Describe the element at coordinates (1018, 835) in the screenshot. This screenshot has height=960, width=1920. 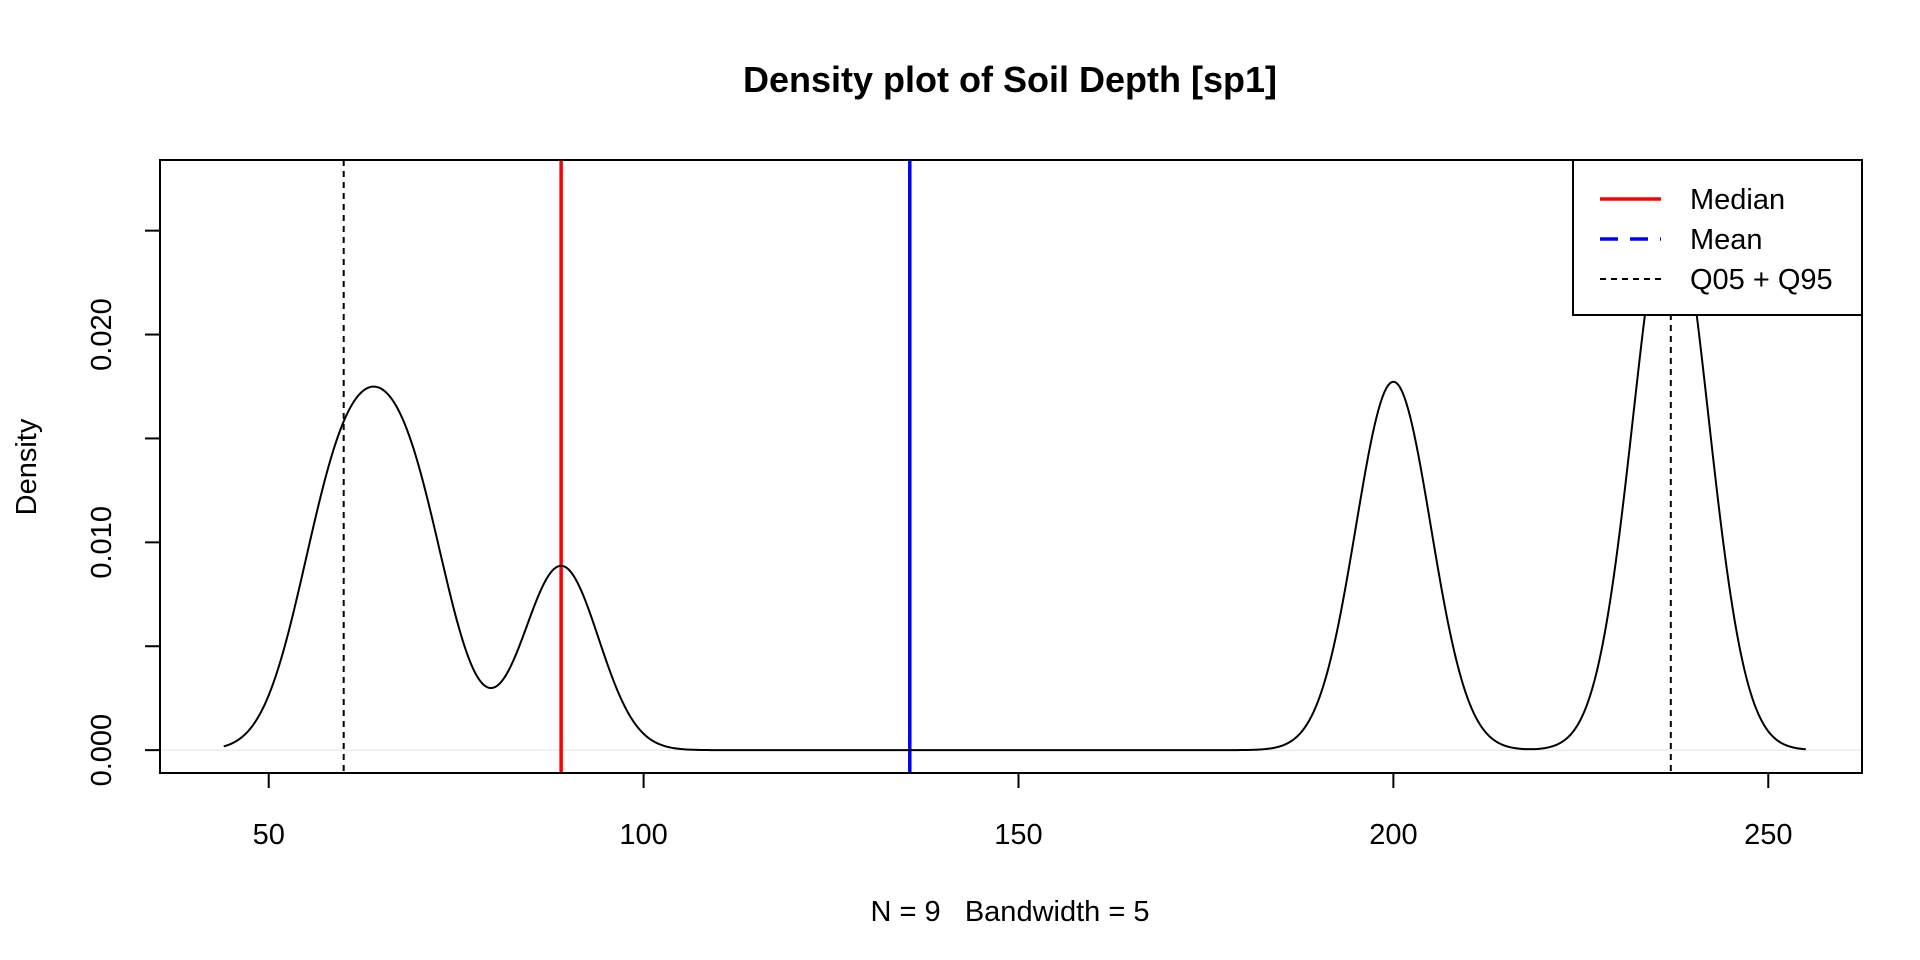
I see `x-tick-label: 150` at that location.